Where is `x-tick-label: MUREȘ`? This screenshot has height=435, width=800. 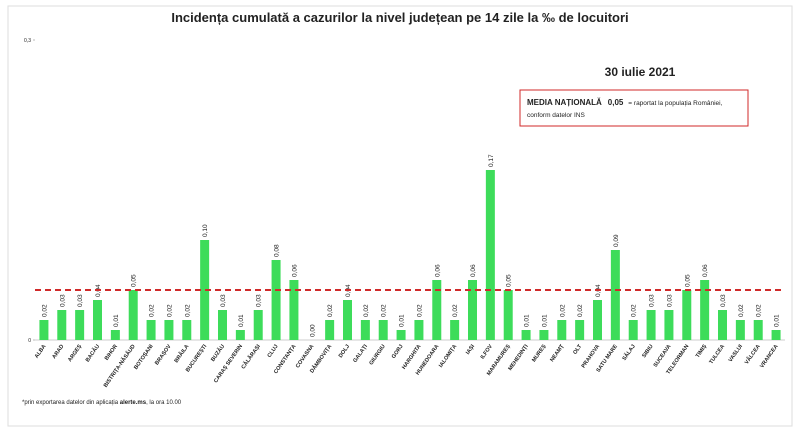
x-tick-label: MUREȘ is located at coordinates (539, 353).